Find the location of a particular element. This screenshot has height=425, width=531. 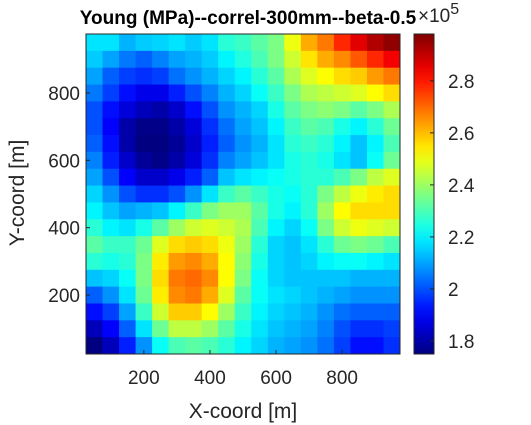

colorbar-tick-label: 2.4 is located at coordinates (461, 186).